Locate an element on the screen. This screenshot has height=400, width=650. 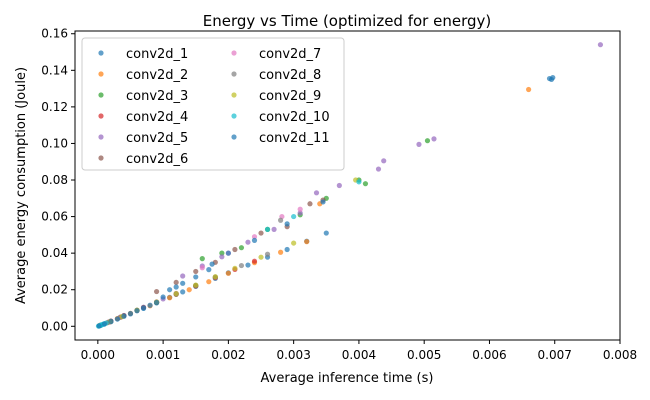
y-tick-label-6: 0.12 is located at coordinates (54, 107).